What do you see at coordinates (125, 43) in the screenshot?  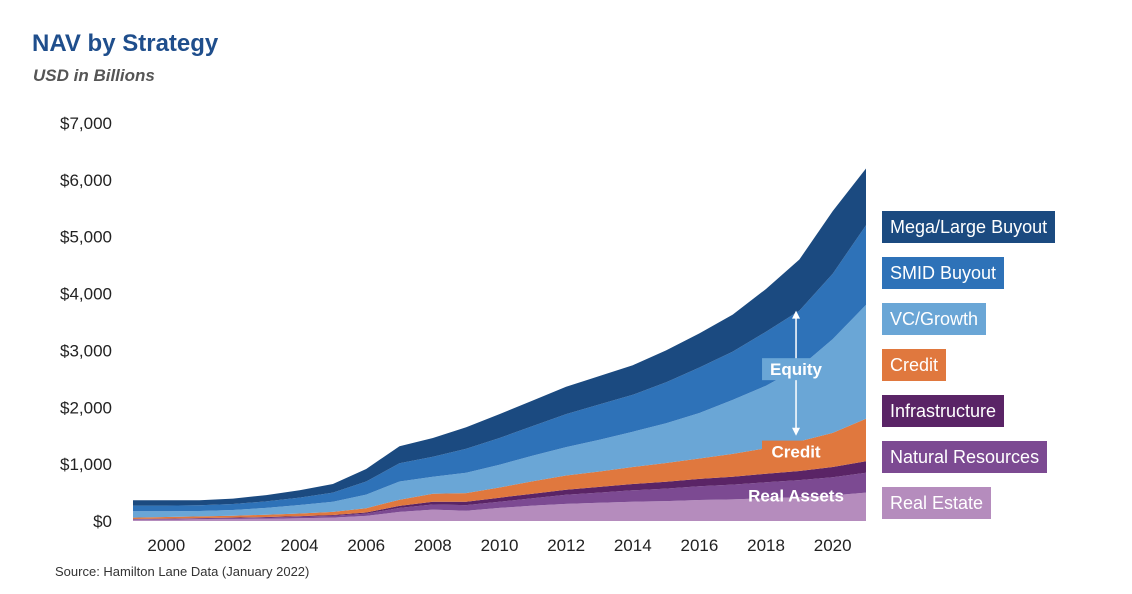 I see `chart-title: NAV by Strategy` at bounding box center [125, 43].